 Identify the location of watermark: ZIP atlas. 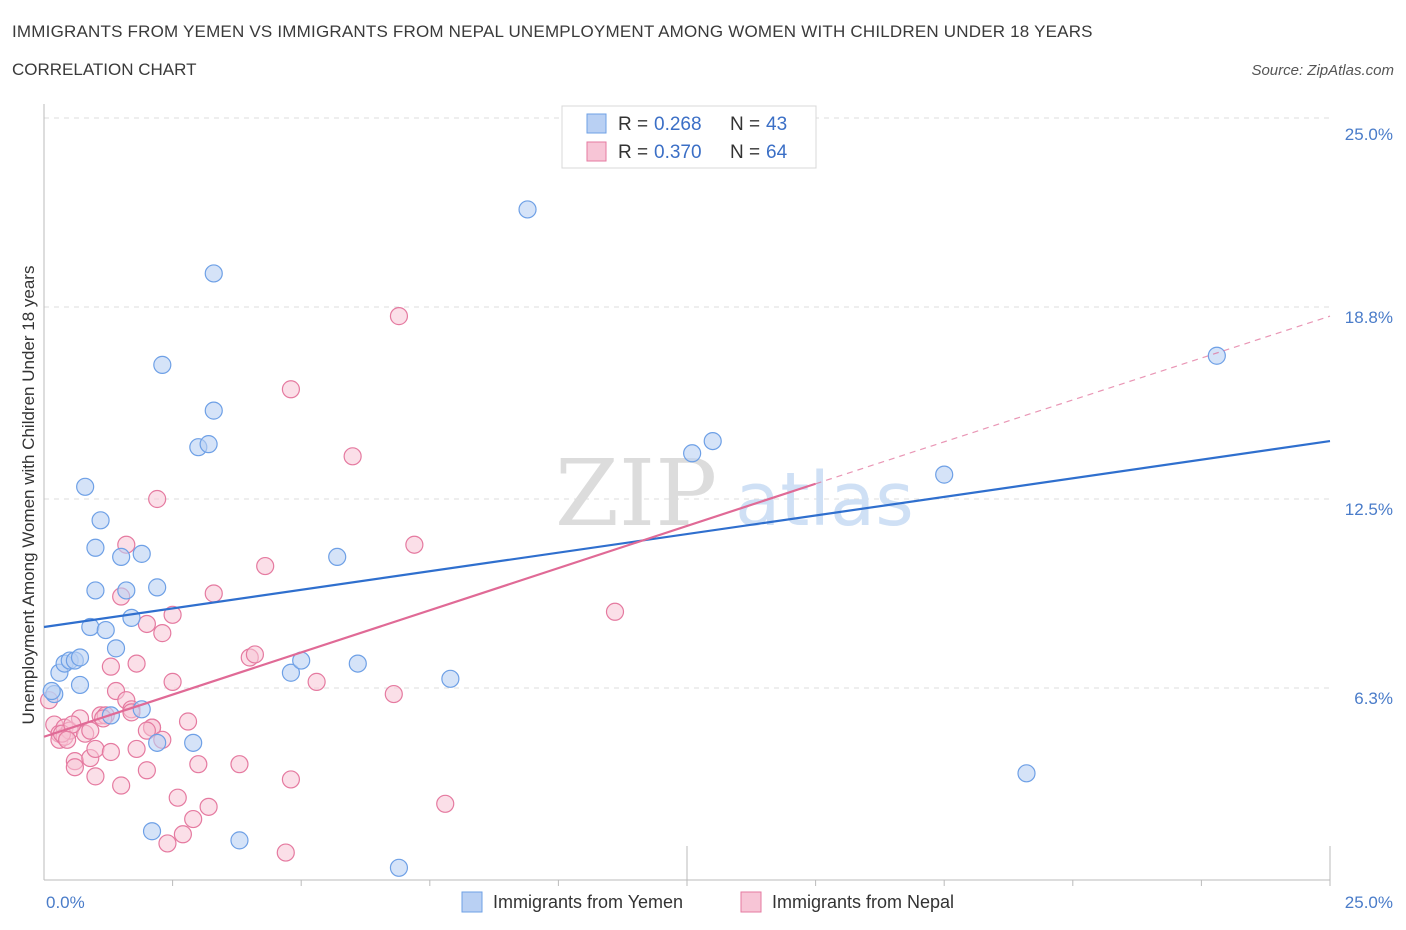
(734, 493).